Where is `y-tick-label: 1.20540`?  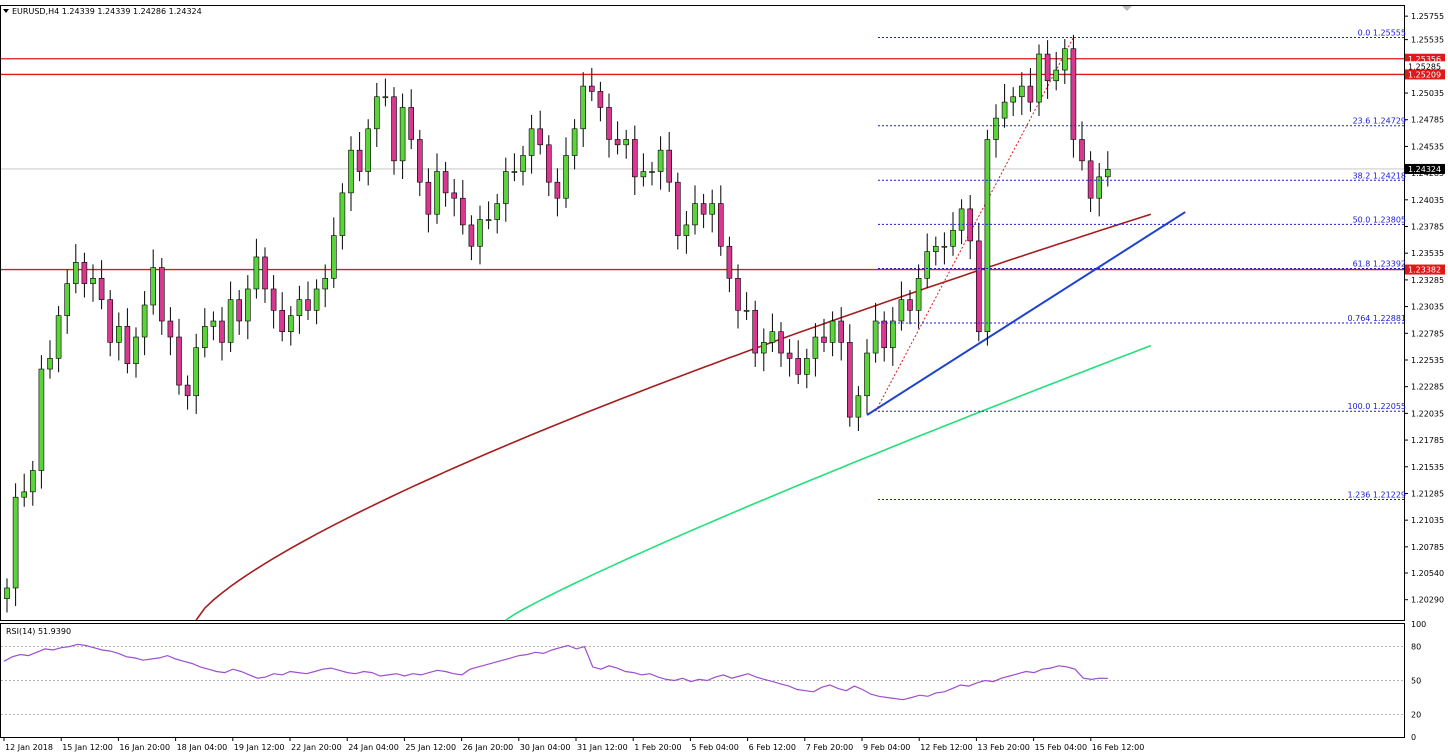 y-tick-label: 1.20540 is located at coordinates (1427, 573).